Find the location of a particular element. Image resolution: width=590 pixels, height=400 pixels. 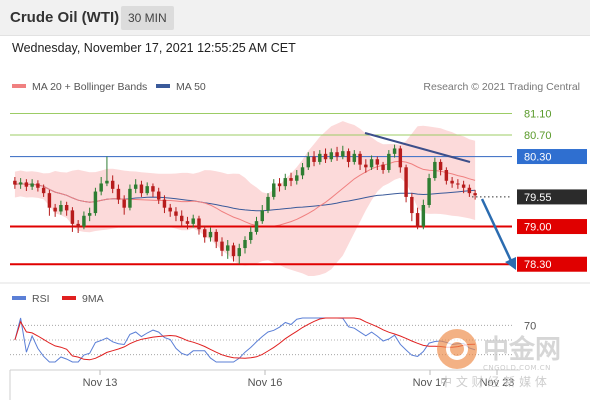

ma9-legend-swatch is located at coordinates (69, 298).